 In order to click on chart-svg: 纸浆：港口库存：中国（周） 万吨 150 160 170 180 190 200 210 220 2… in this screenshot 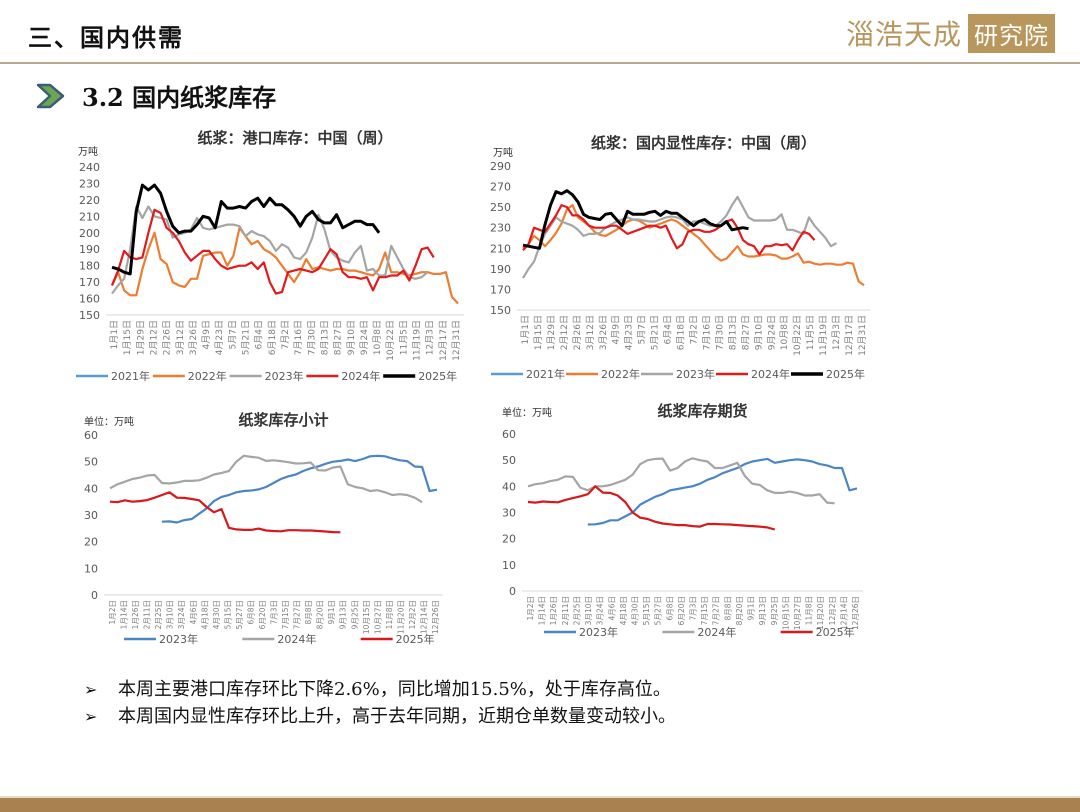, I will do `click(270, 256)`.